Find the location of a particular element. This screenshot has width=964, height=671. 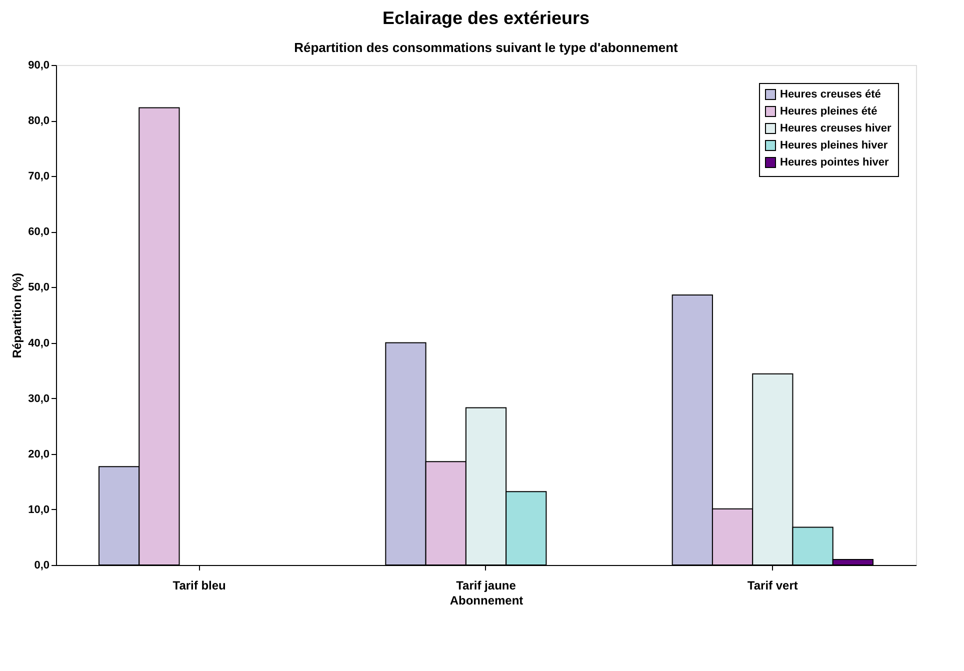

legend-label: Heures creuses été is located at coordinates (830, 94).